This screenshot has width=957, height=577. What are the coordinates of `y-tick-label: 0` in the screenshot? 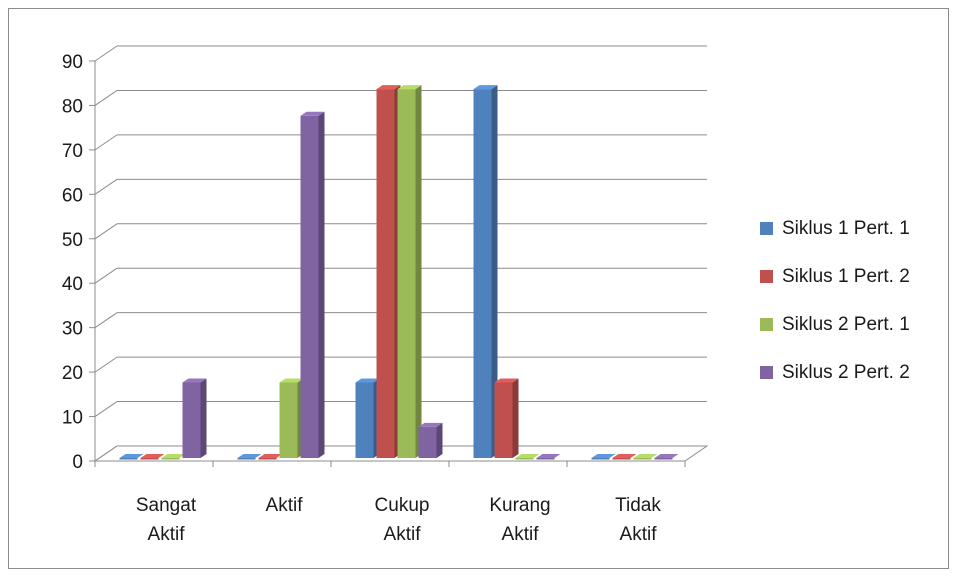 It's located at (77, 462).